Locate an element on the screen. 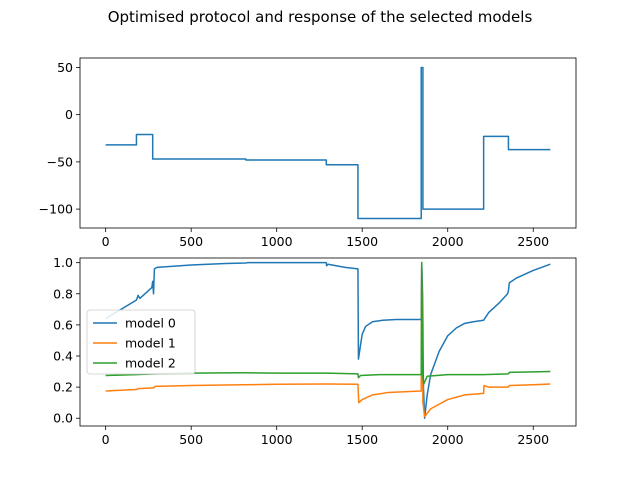  y-tick-label: −50 is located at coordinates (60, 161).